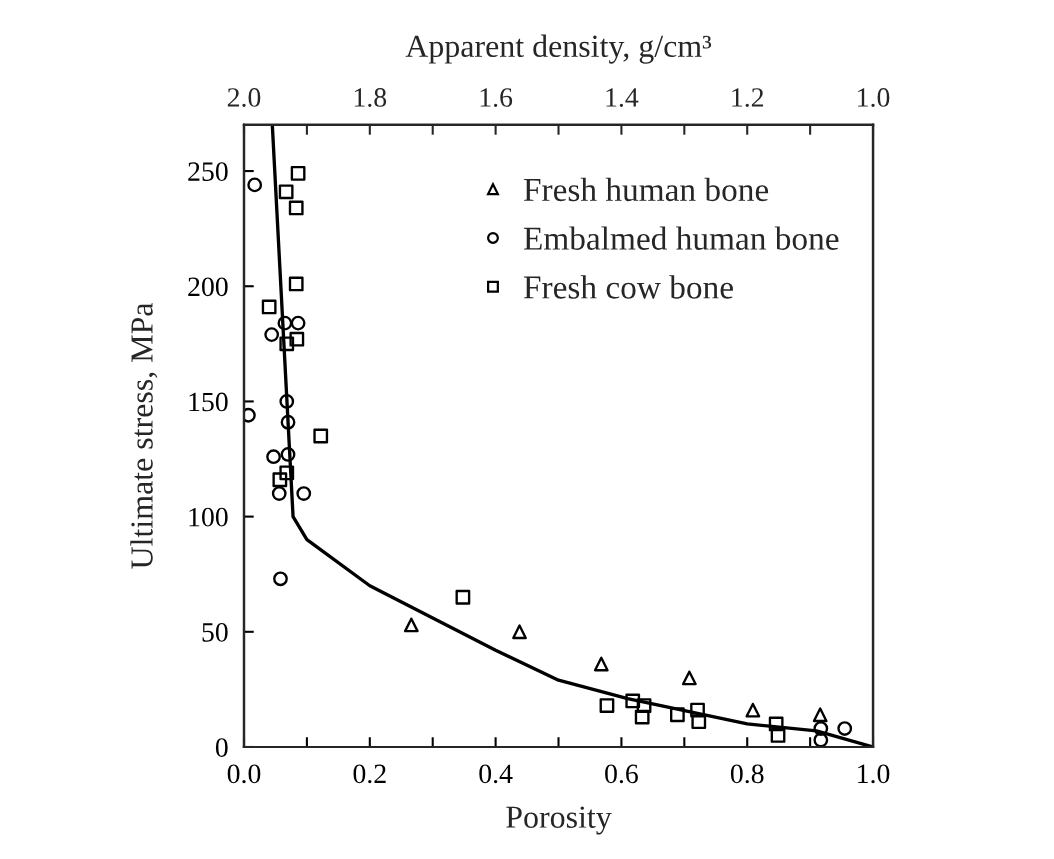  What do you see at coordinates (496, 97) in the screenshot?
I see `x2-tick-label: 1.6` at bounding box center [496, 97].